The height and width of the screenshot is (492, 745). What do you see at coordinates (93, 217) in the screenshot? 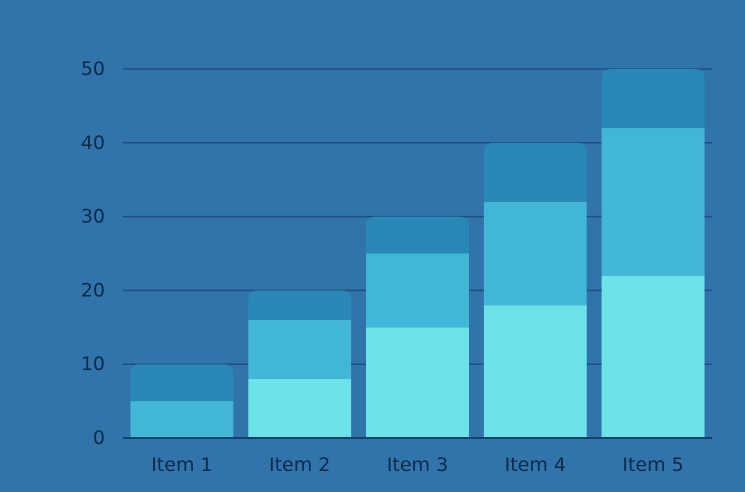
I see `y-tick-label: 30` at bounding box center [93, 217].